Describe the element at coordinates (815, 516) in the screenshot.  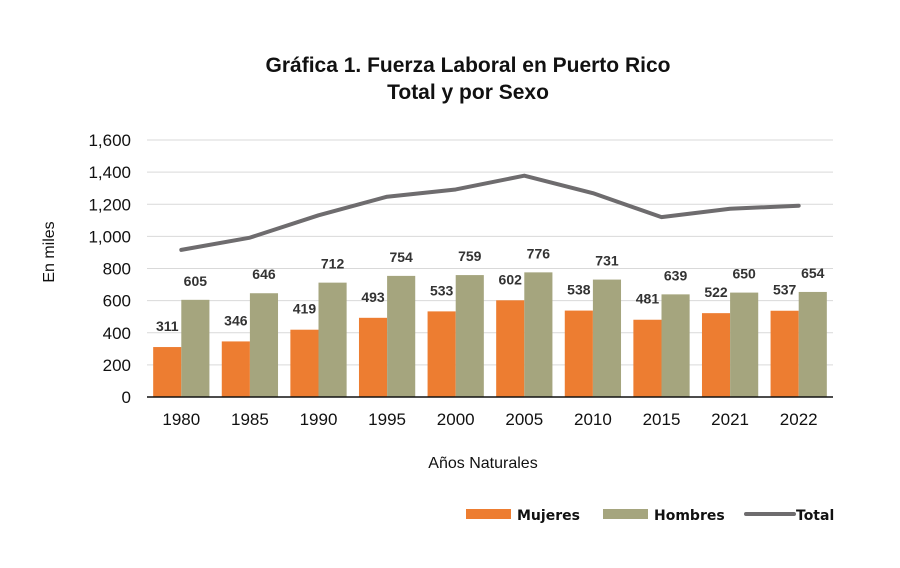
I see `legend-label-total: Total` at that location.